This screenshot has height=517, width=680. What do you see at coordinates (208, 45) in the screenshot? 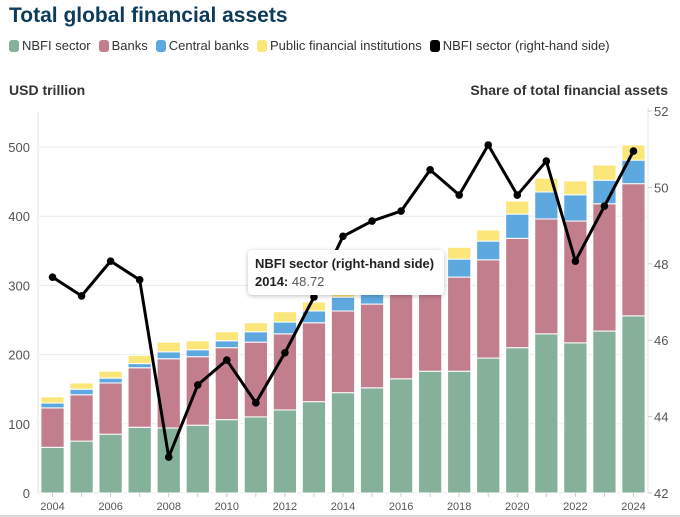
I see `legend-label: Central banks` at bounding box center [208, 45].